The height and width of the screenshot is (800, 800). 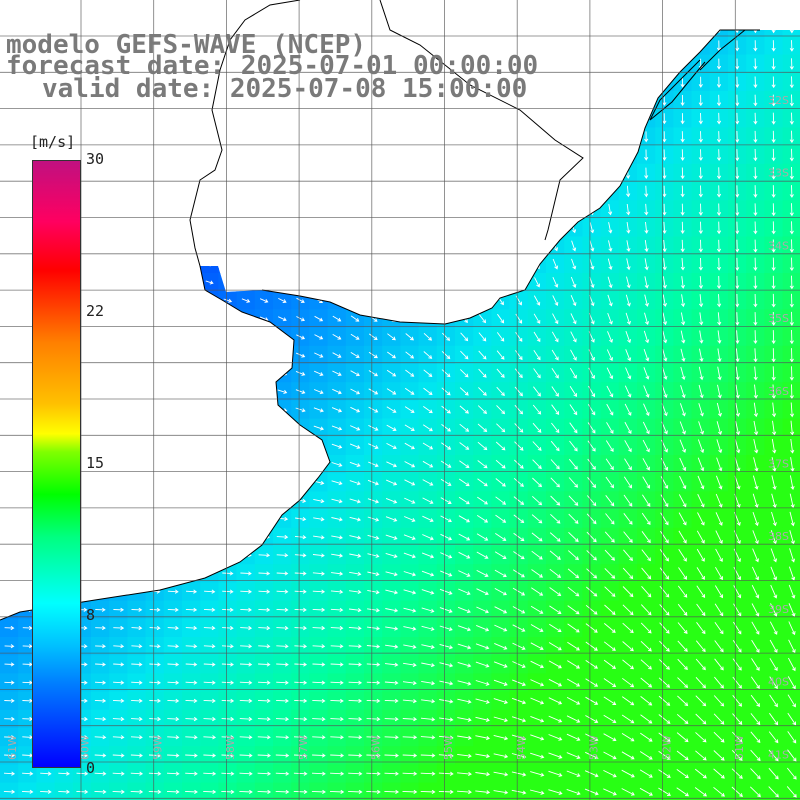 What do you see at coordinates (778, 318) in the screenshot?
I see `lat-label: 35S` at bounding box center [778, 318].